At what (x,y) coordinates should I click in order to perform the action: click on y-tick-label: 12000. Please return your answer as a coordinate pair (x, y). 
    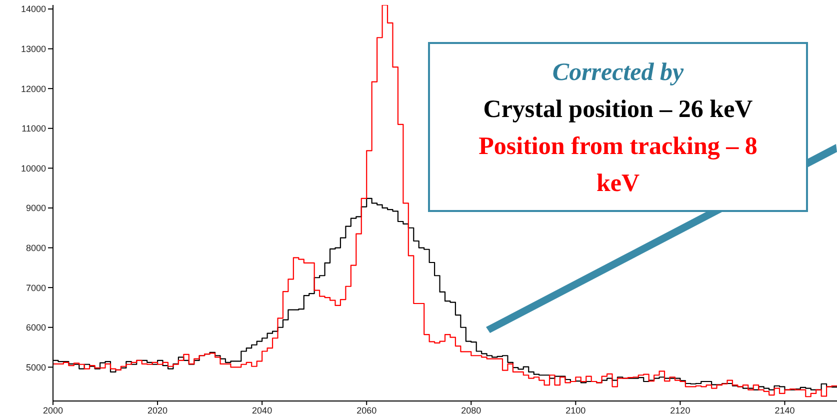
    Looking at the image, I should click on (33, 89).